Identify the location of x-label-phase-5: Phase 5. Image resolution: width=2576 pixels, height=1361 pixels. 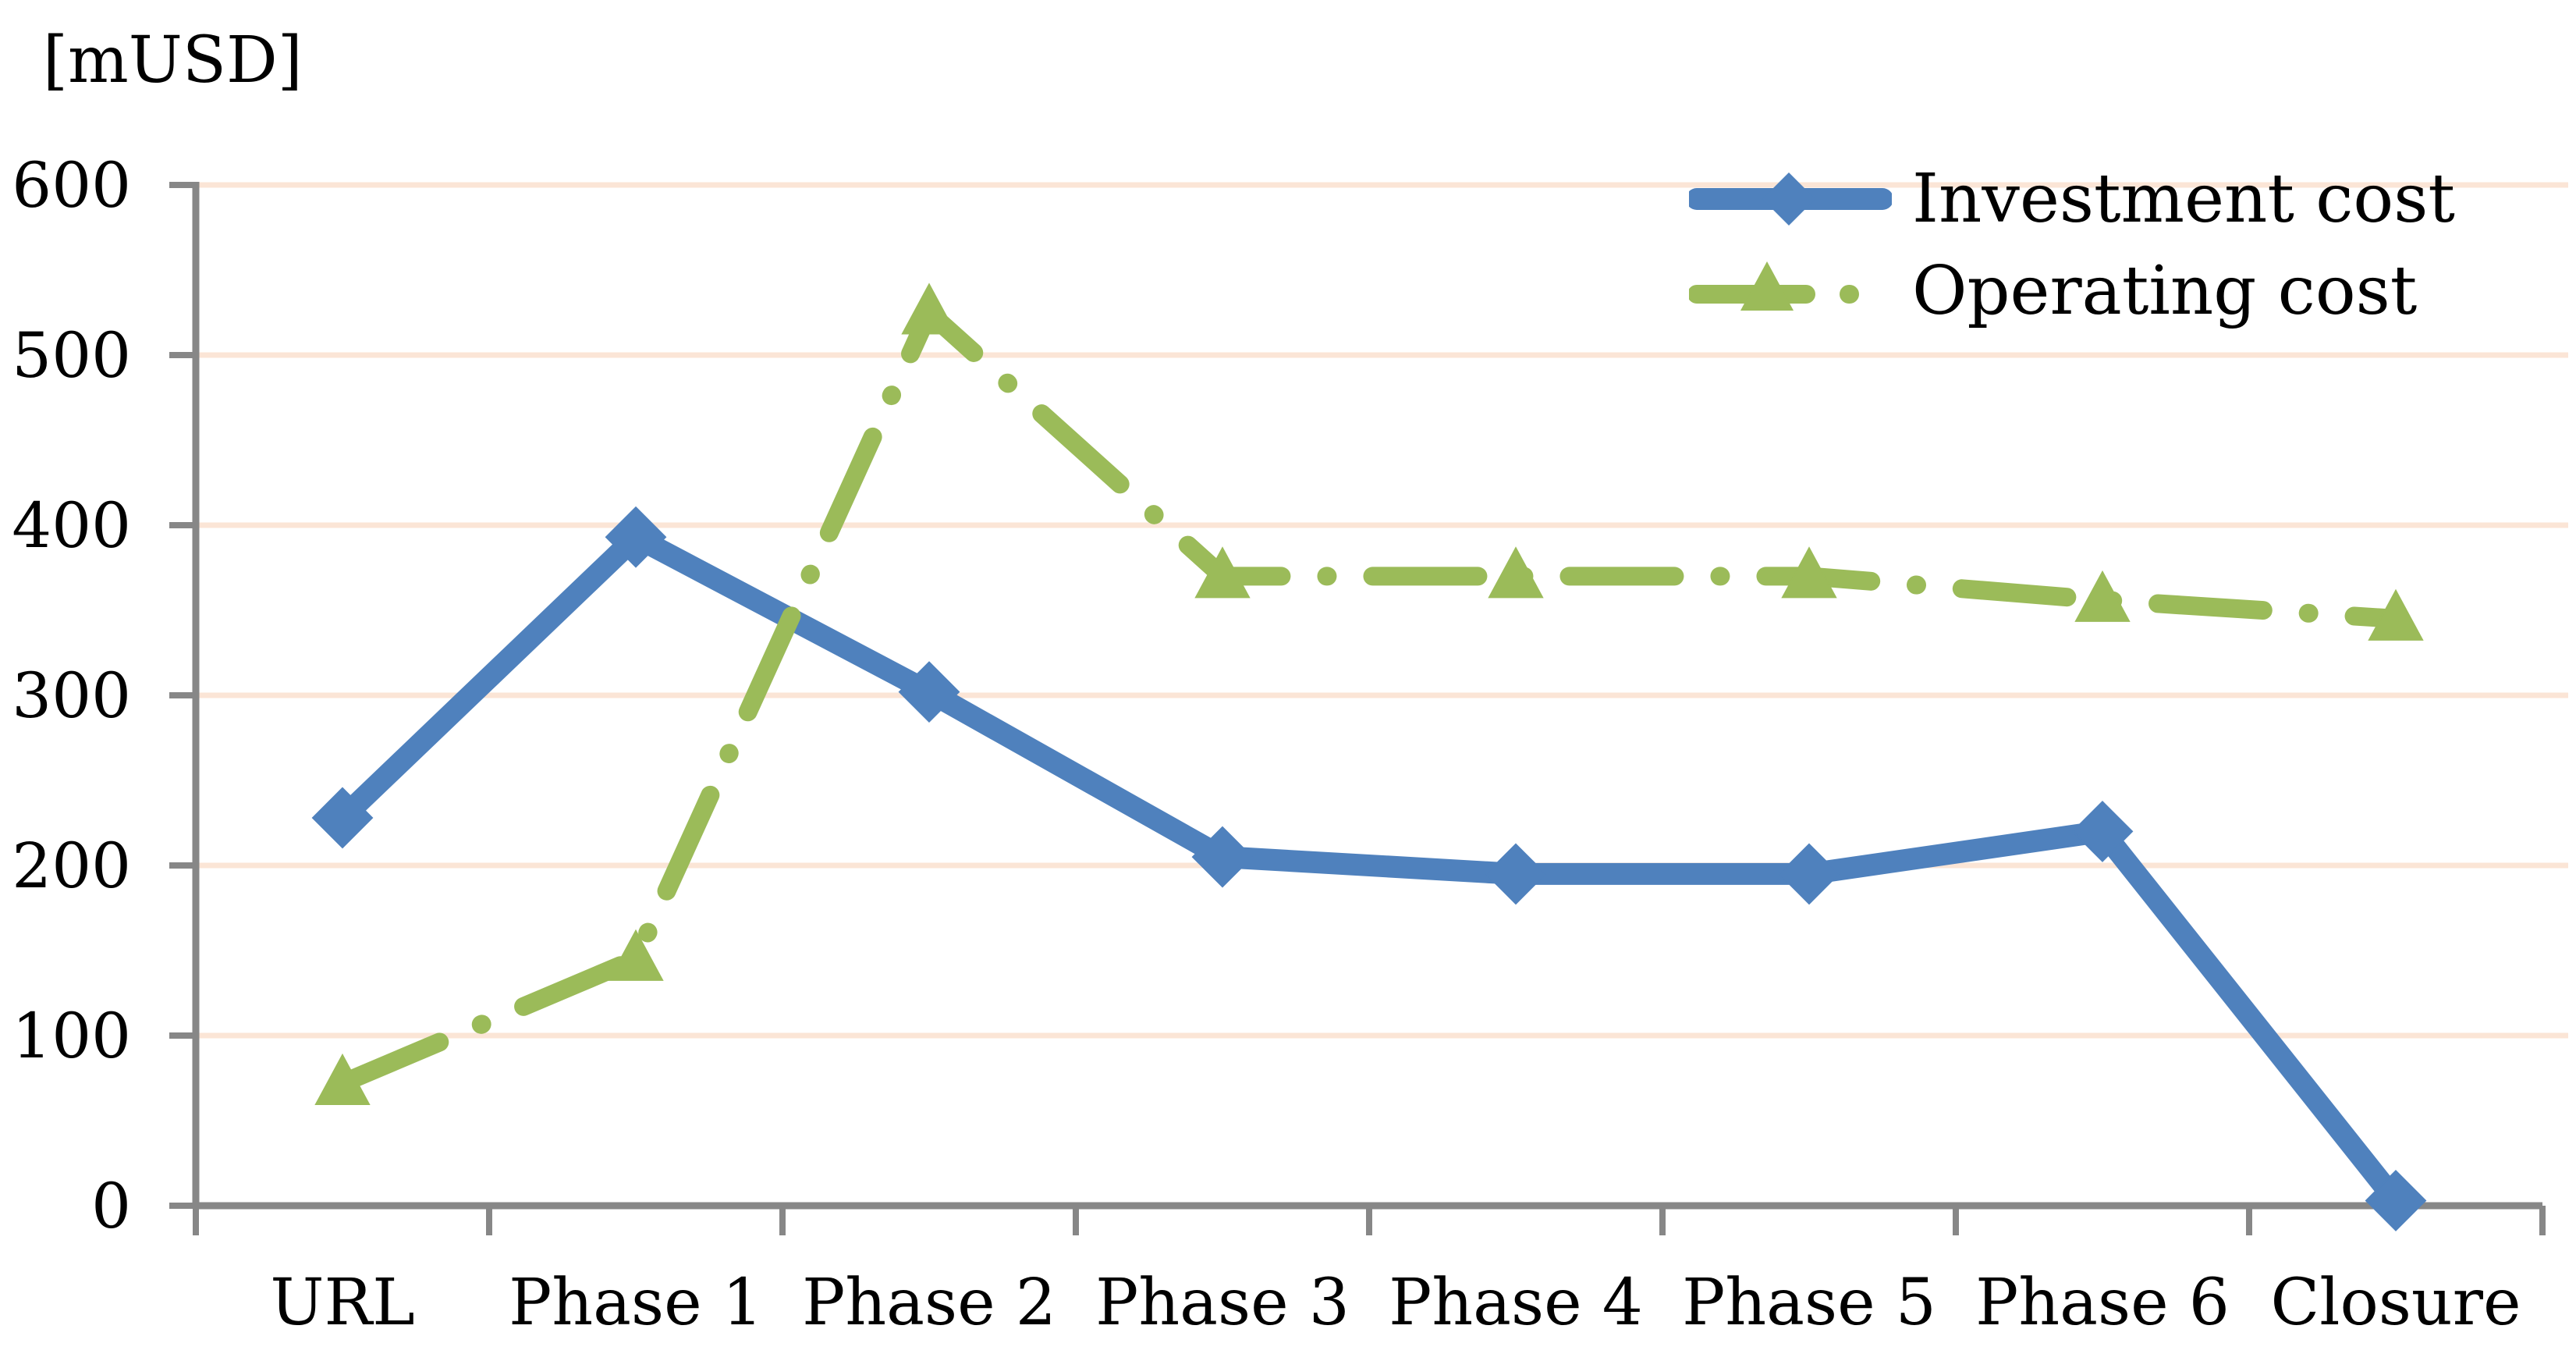
(1809, 1303).